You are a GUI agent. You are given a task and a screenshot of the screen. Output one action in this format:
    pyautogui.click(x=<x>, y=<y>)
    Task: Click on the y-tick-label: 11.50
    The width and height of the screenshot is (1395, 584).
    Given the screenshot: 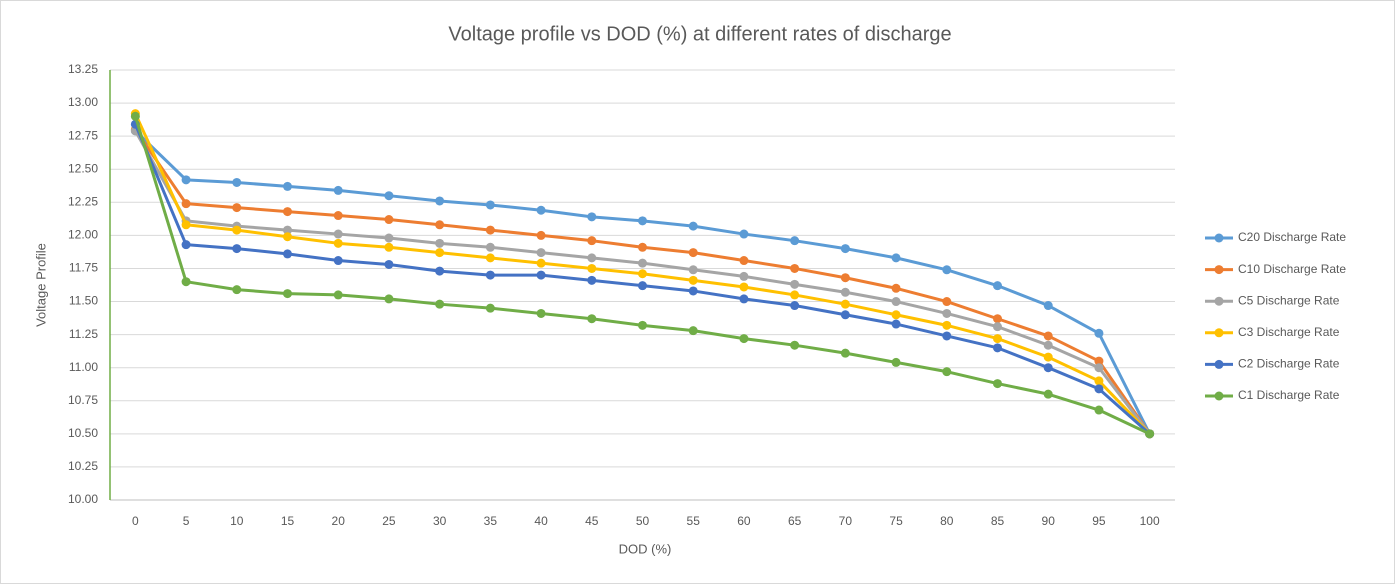 What is the action you would take?
    pyautogui.click(x=83, y=301)
    